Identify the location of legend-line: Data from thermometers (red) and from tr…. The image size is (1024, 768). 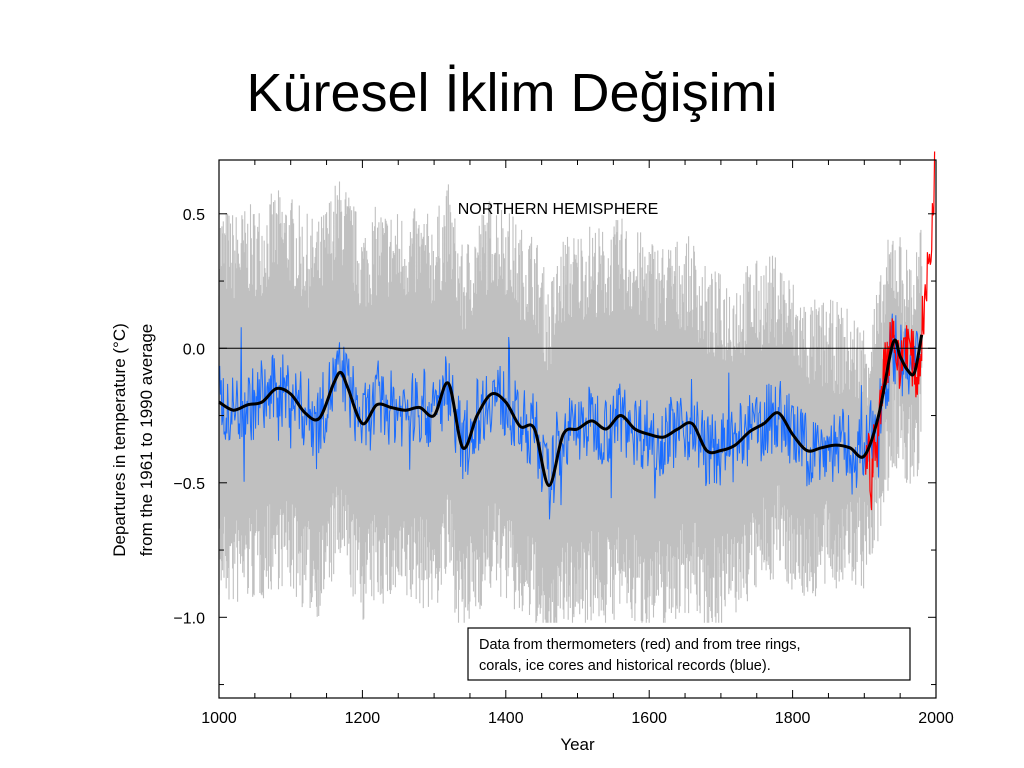
(640, 645).